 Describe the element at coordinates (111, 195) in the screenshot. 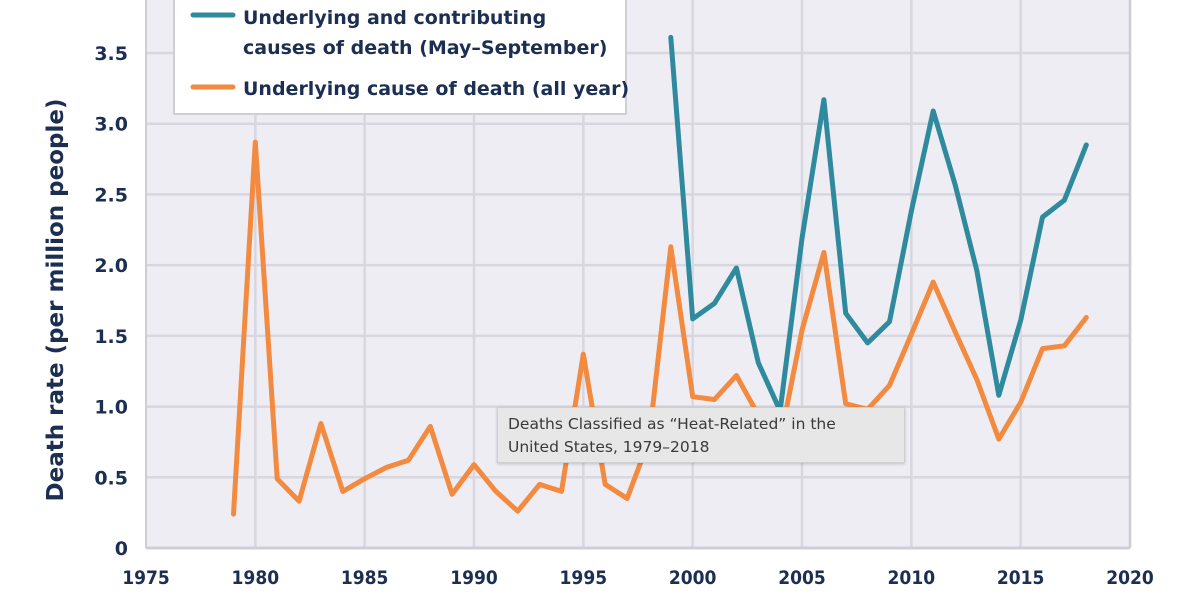

I see `y-tick-label: 2.5` at that location.